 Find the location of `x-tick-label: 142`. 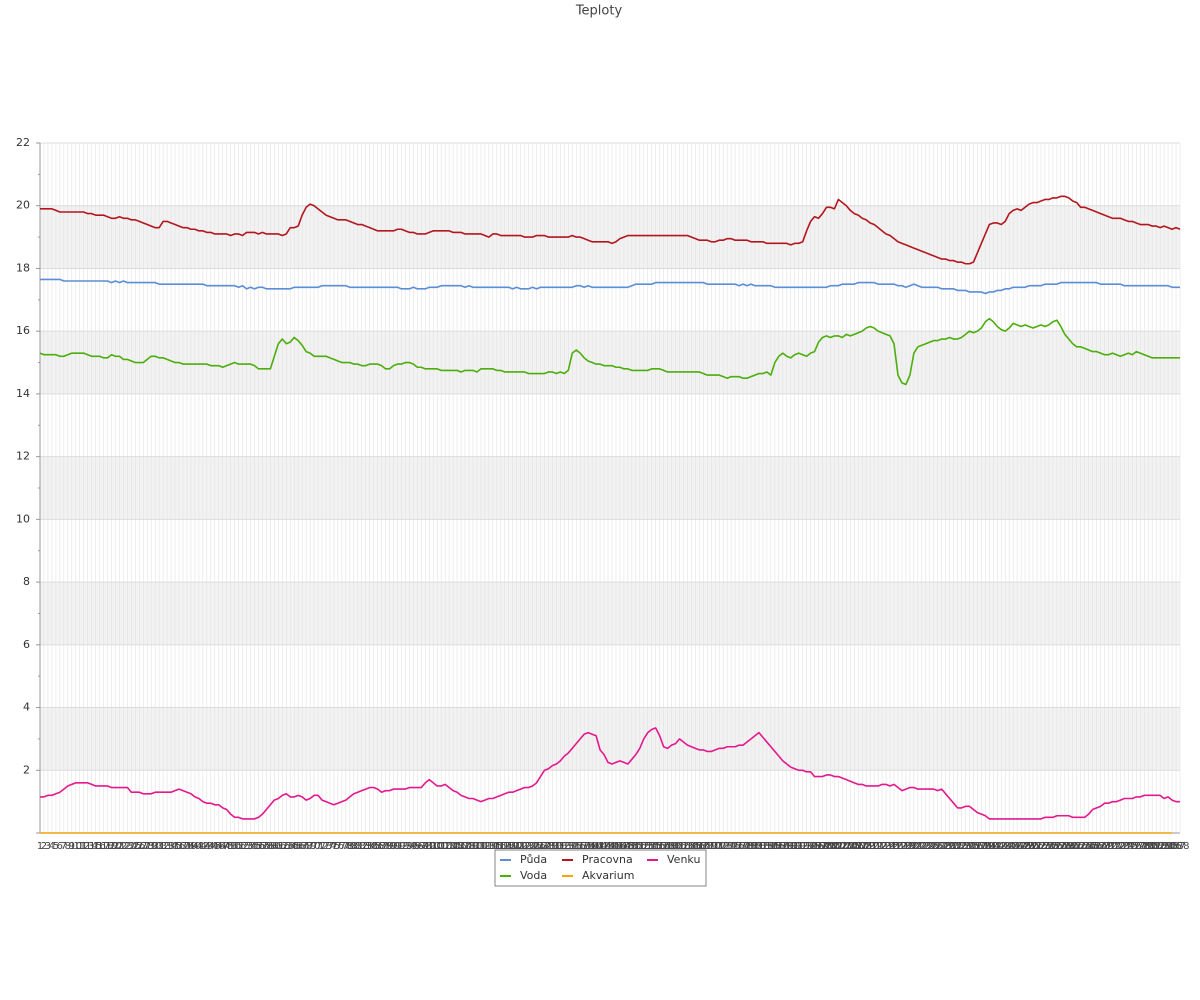

x-tick-label: 142 is located at coordinates (600, 846).